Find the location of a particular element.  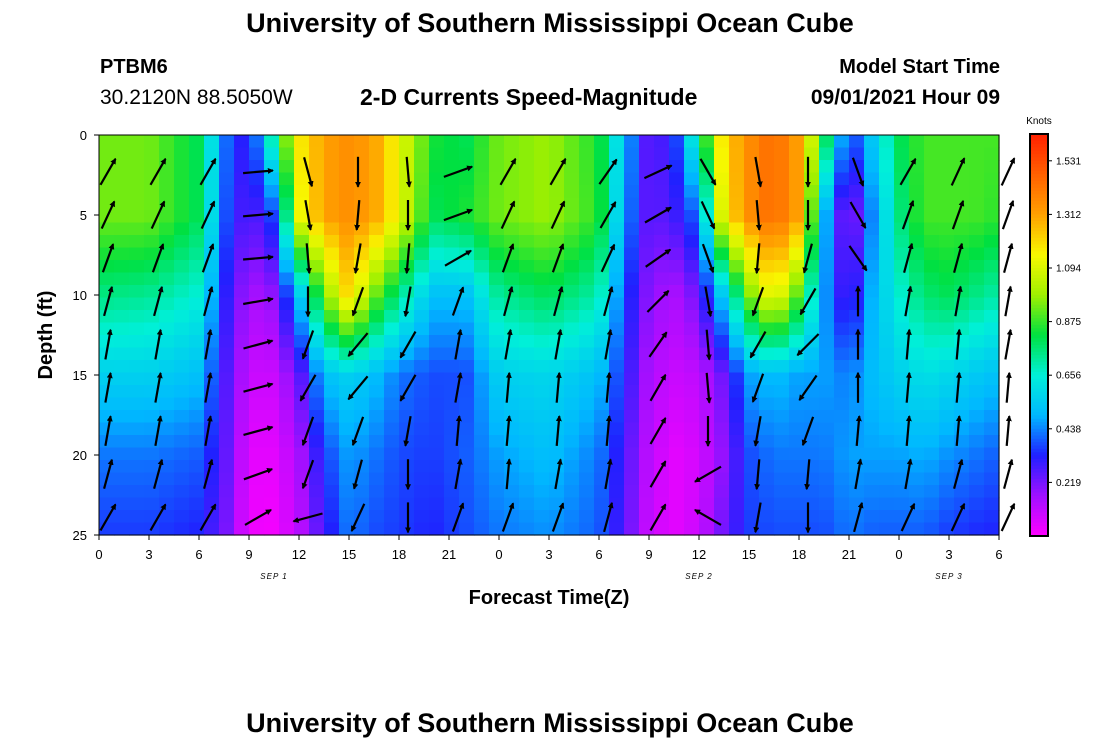

station-id: PTBM6 is located at coordinates (134, 67).